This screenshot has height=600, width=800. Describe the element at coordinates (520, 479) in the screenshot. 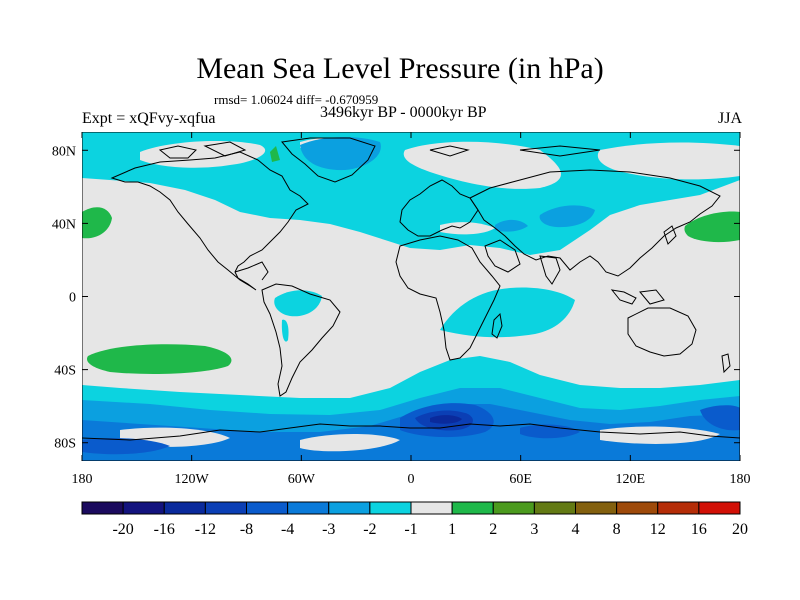

I see `lon-label: 60E` at that location.